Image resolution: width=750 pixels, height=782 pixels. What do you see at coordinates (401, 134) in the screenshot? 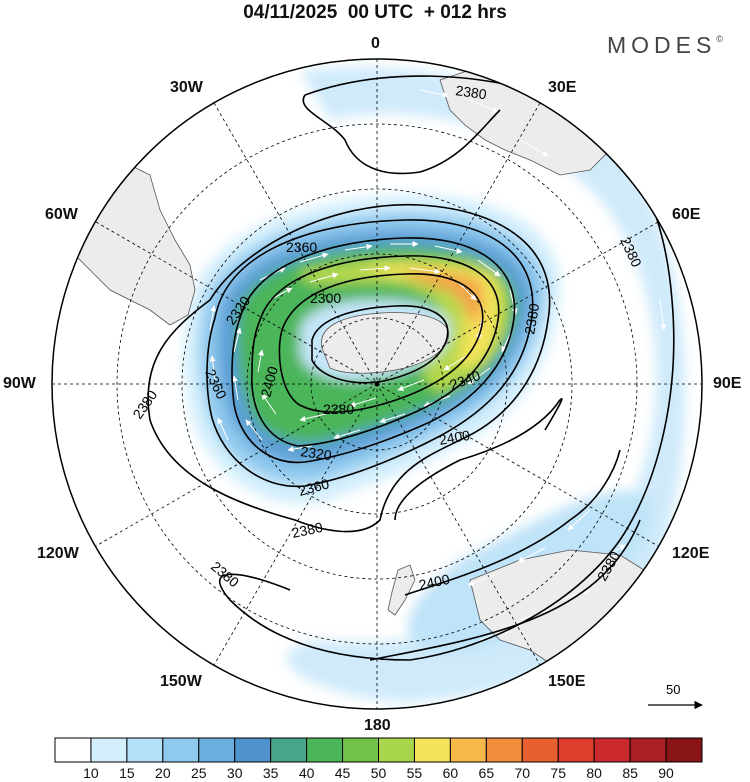
I see `contour-2380-north` at bounding box center [401, 134].